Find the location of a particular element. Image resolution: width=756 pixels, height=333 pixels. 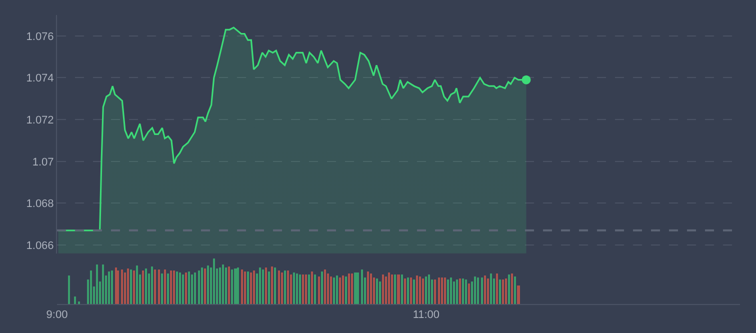

y-tick-label: 1.07 is located at coordinates (43, 162).